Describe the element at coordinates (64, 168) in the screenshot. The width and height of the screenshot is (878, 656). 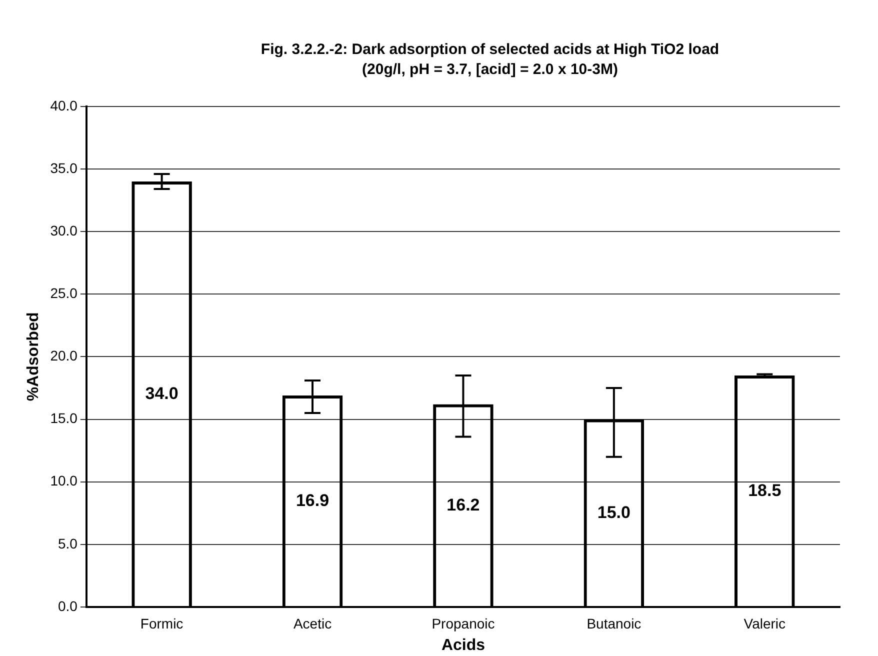
I see `y-tick-label: 35.0` at that location.